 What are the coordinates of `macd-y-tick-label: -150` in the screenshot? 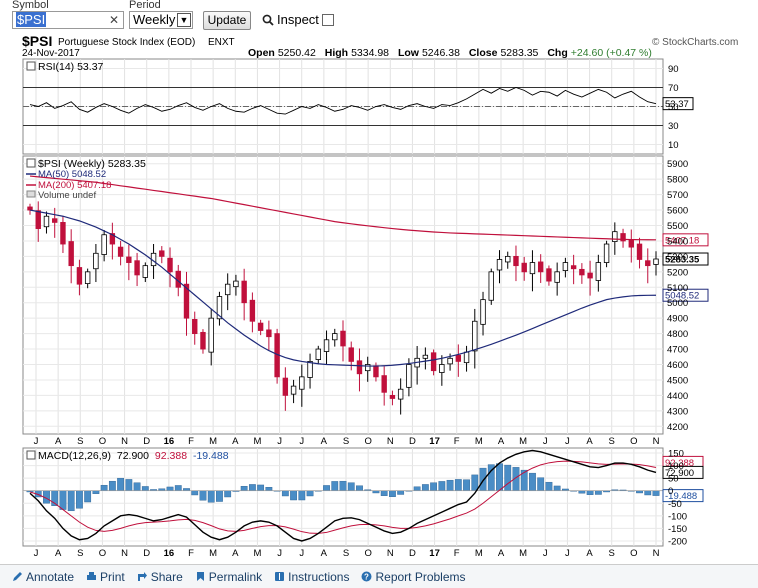 It's located at (677, 529).